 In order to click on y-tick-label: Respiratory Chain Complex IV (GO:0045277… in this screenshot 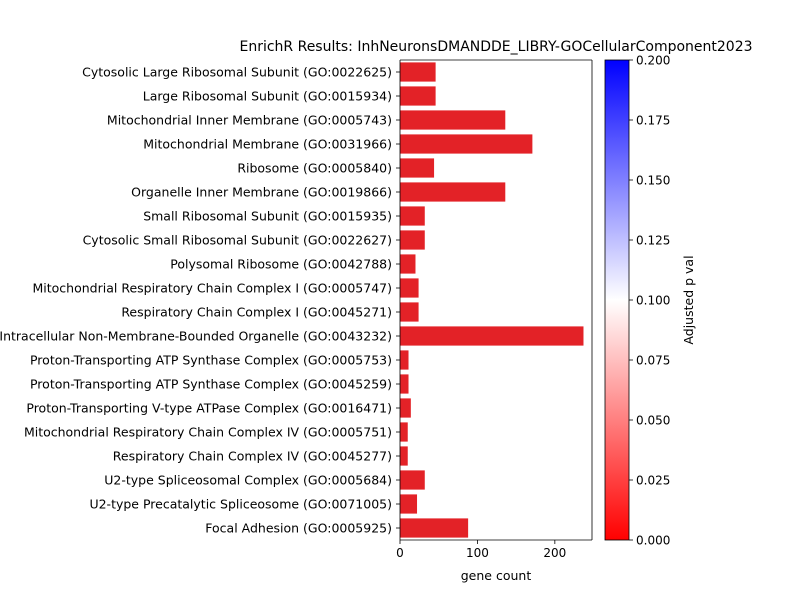, I will do `click(252, 456)`.